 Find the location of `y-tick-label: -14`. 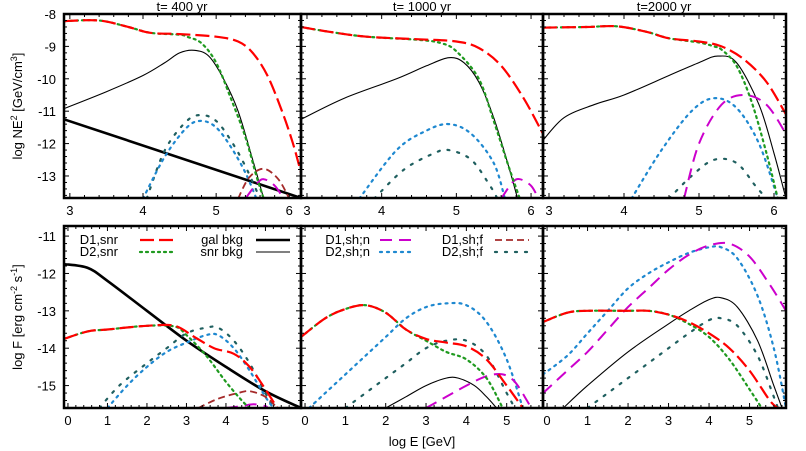

y-tick-label: -14 is located at coordinates (46, 348).